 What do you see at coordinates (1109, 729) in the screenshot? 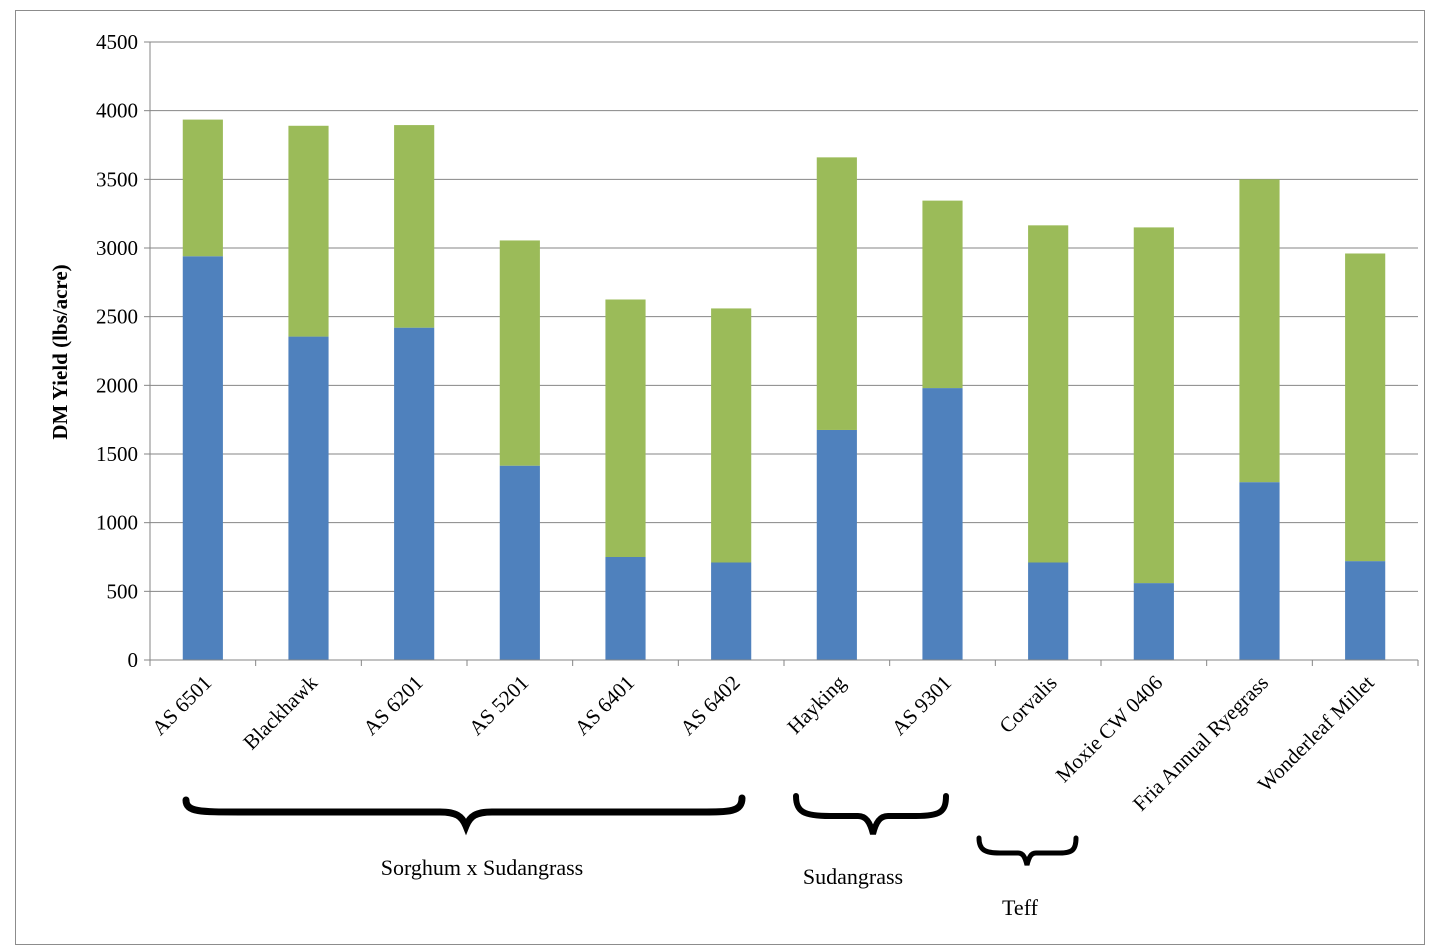
I see `x-tick-label: Moxie CW 0406` at bounding box center [1109, 729].